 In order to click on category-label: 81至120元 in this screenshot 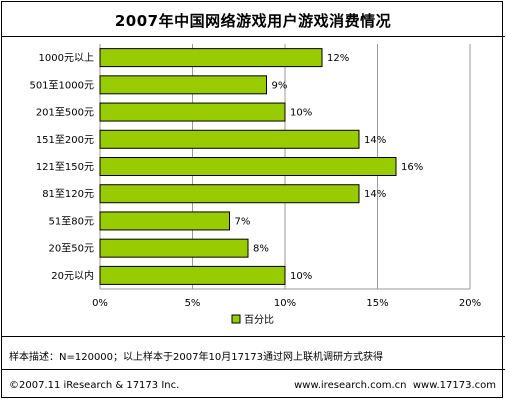, I will do `click(68, 194)`.